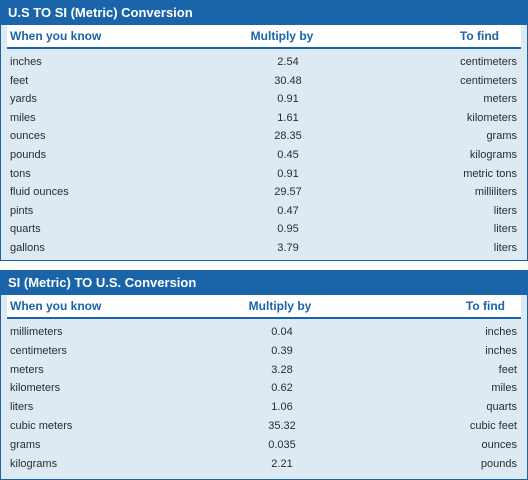 This screenshot has width=528, height=480. I want to click on cell-when-you-know: quarts, so click(25, 229).